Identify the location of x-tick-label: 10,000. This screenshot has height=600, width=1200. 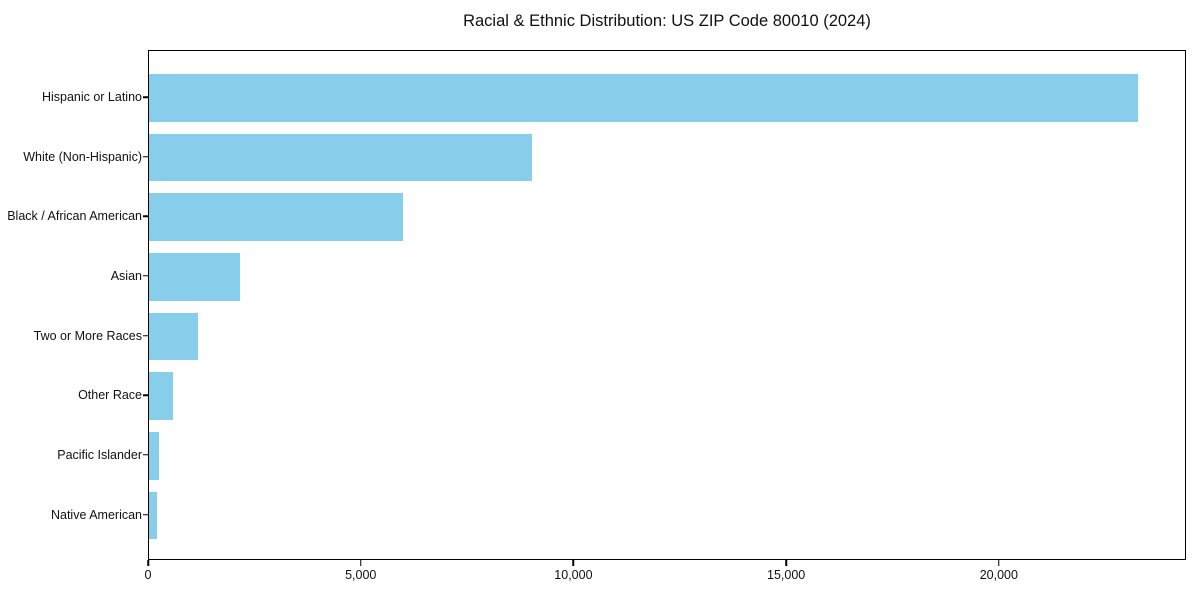
(573, 575).